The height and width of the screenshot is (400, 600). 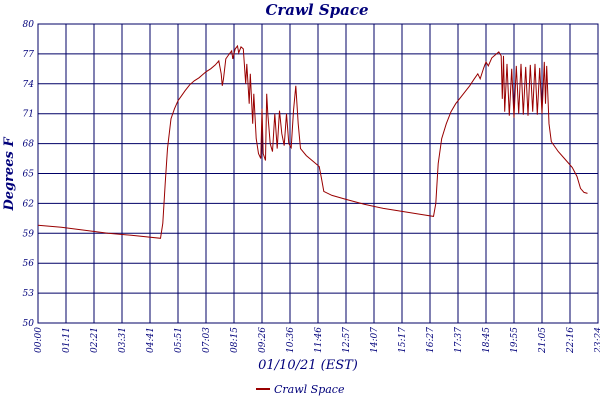 I want to click on legend: Crawl Space, so click(x=300, y=389).